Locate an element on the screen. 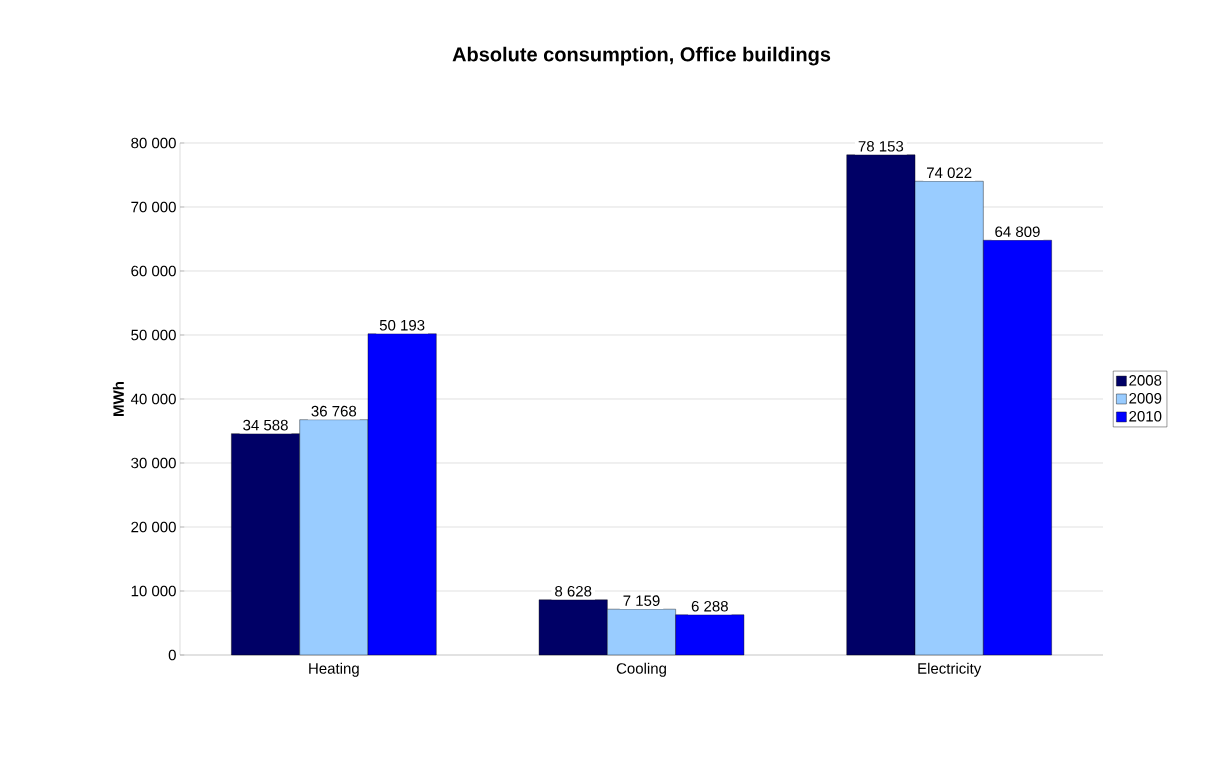 The width and height of the screenshot is (1211, 780). legend-label: 2008 is located at coordinates (1145, 380).